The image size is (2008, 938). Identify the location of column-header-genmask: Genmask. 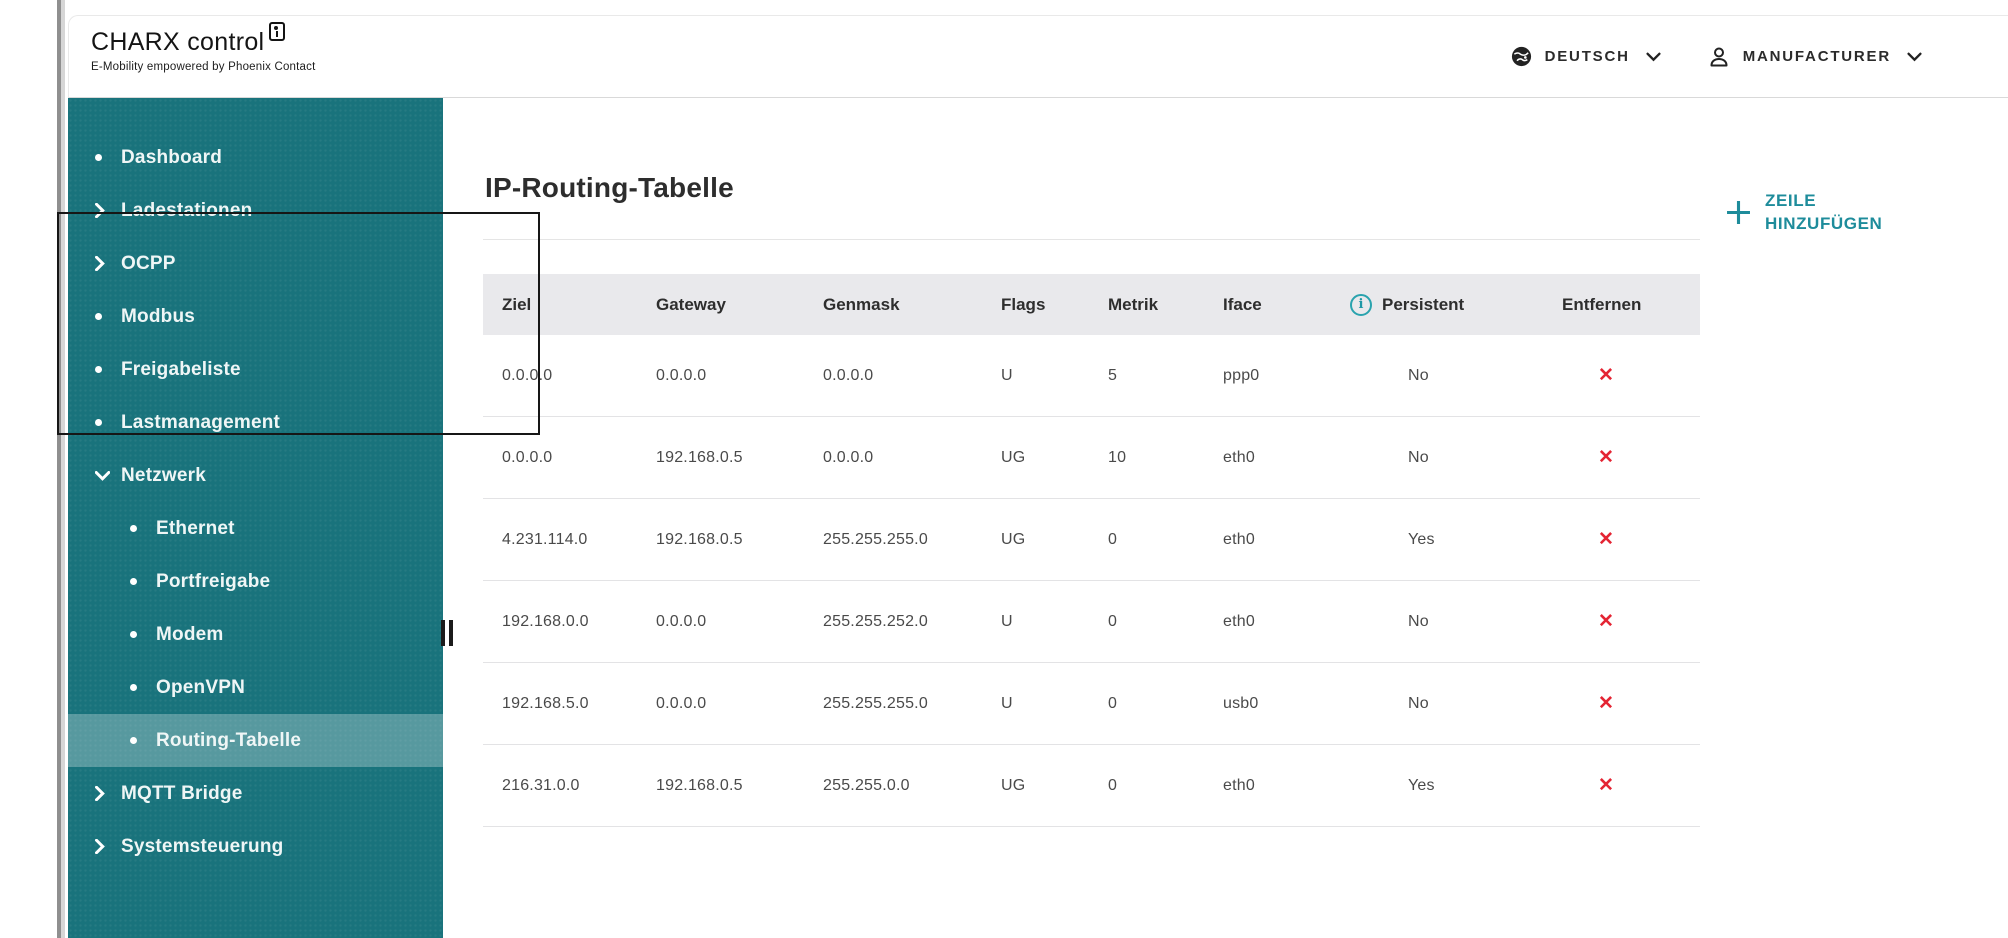
(861, 304).